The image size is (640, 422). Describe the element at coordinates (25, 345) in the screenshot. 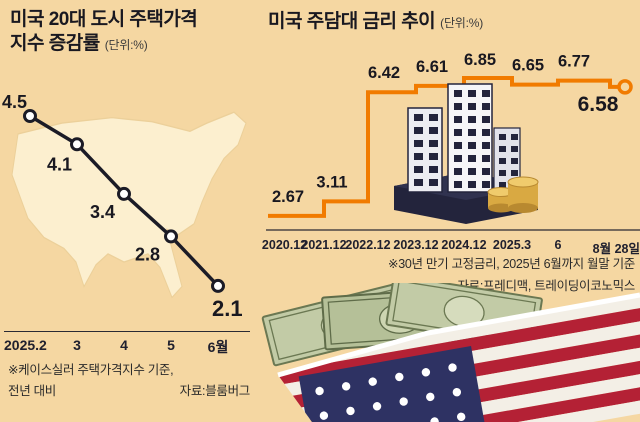

I see `left-x-label: 2025.2` at that location.